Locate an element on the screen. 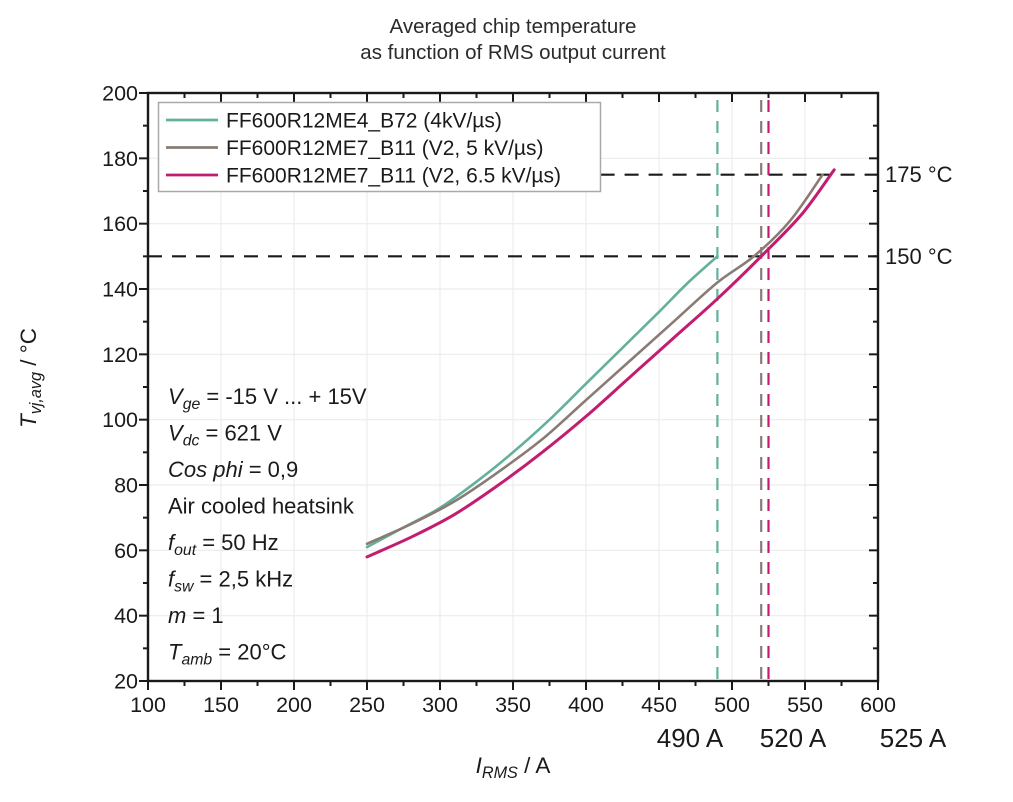 The width and height of the screenshot is (1013, 802). x-tick-label: 300 is located at coordinates (440, 705).